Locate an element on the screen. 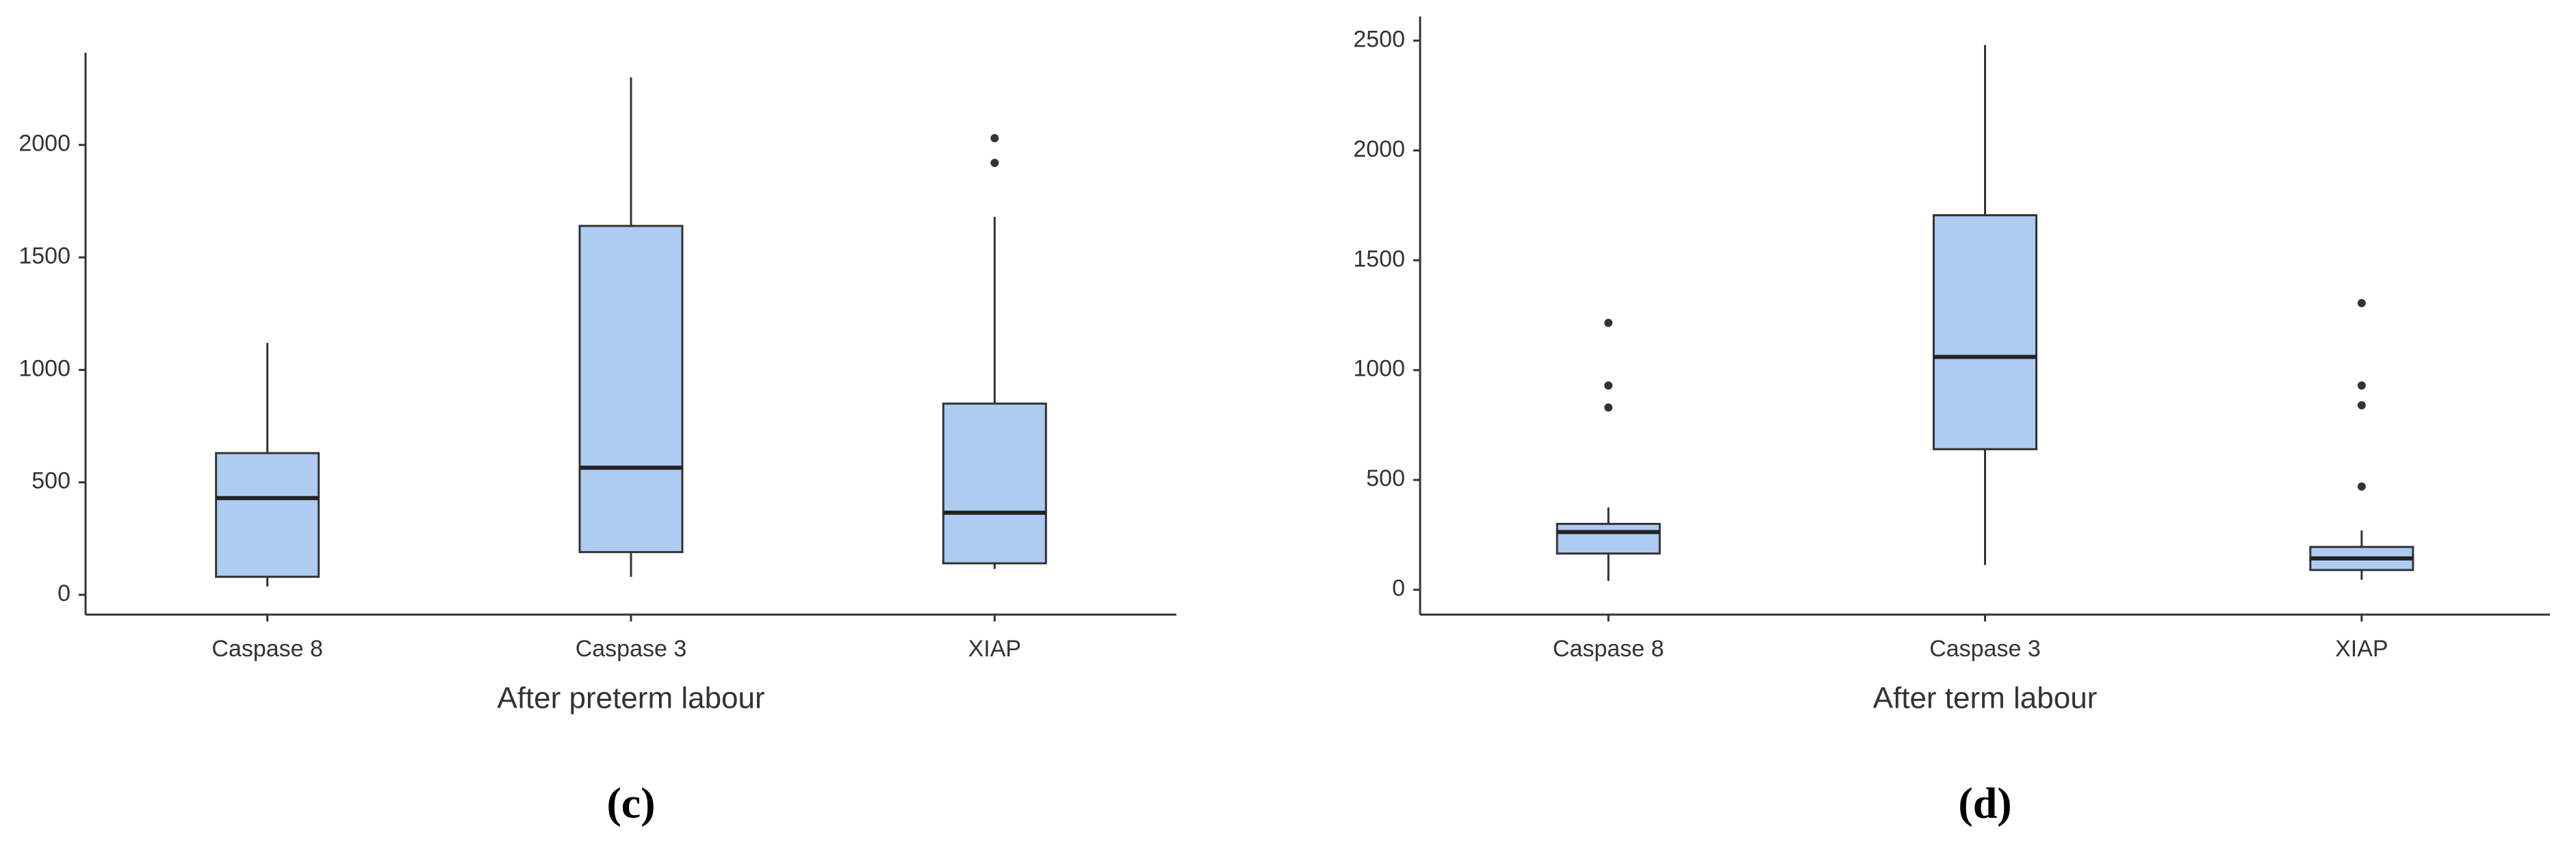  y-tick-label: 2500 is located at coordinates (1379, 39).